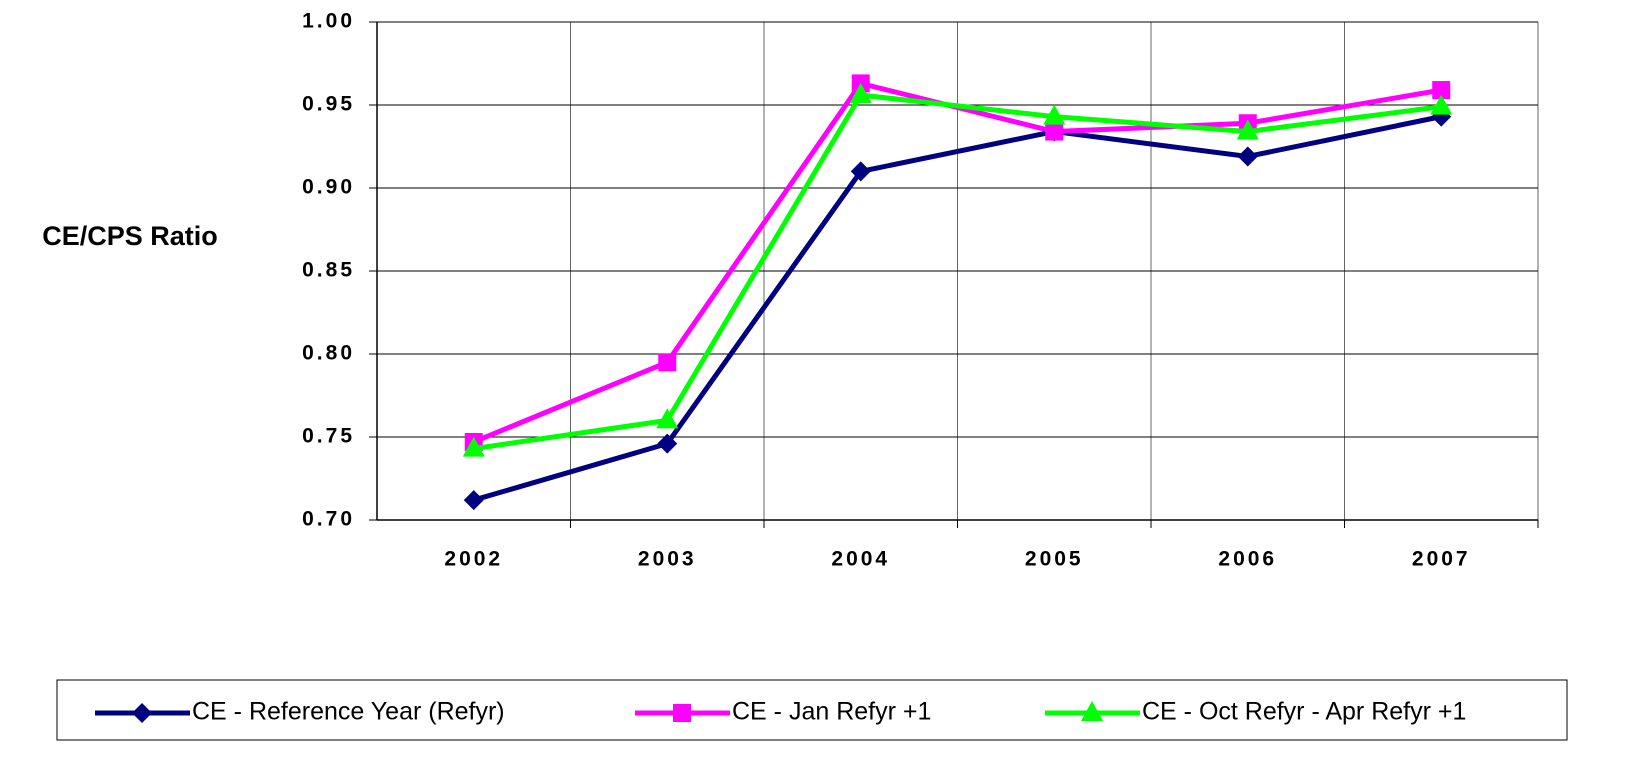 The height and width of the screenshot is (780, 1642). Describe the element at coordinates (328, 187) in the screenshot. I see `y-tick-label: 0.90` at that location.